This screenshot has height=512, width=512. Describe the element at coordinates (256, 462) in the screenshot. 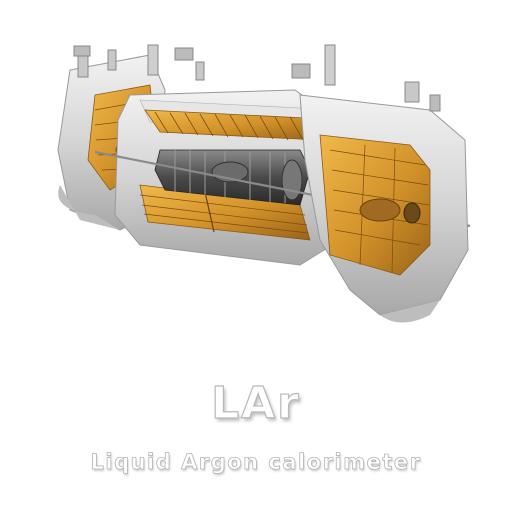

I see `figure-subtitle: Liquid Argon calorimeter` at that location.